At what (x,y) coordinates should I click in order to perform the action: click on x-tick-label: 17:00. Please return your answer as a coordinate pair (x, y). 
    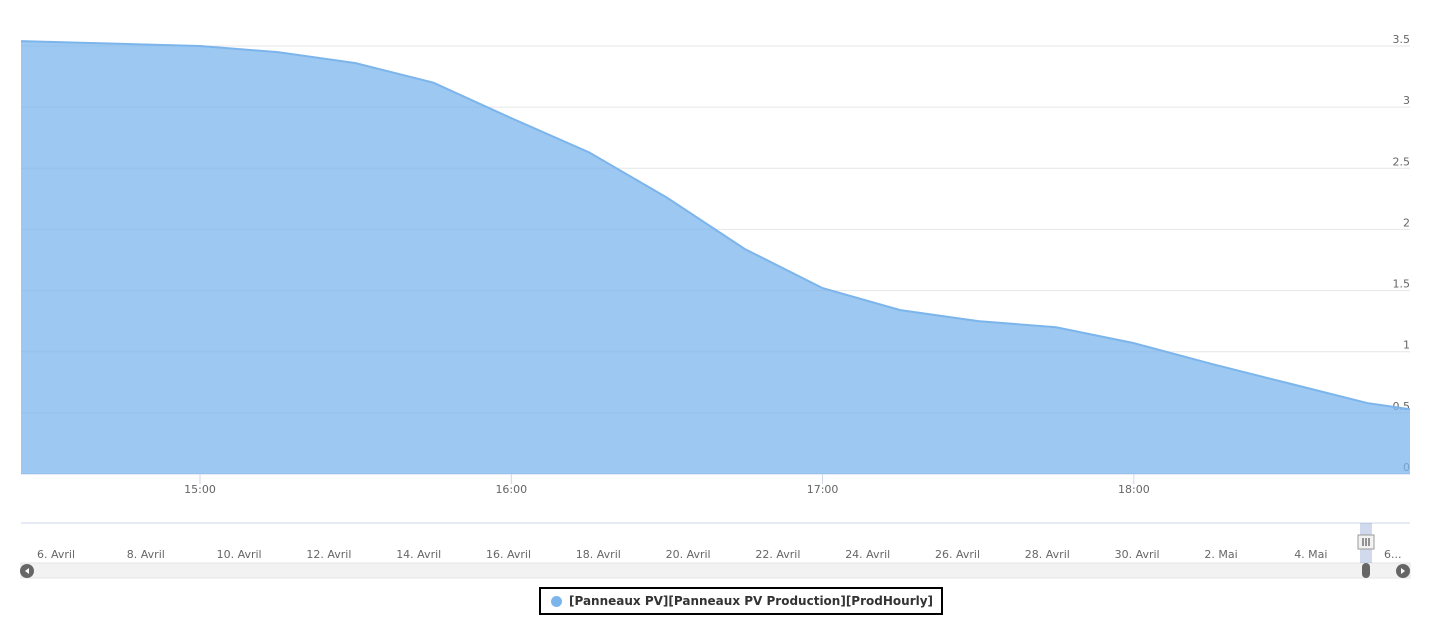
    Looking at the image, I should click on (823, 489).